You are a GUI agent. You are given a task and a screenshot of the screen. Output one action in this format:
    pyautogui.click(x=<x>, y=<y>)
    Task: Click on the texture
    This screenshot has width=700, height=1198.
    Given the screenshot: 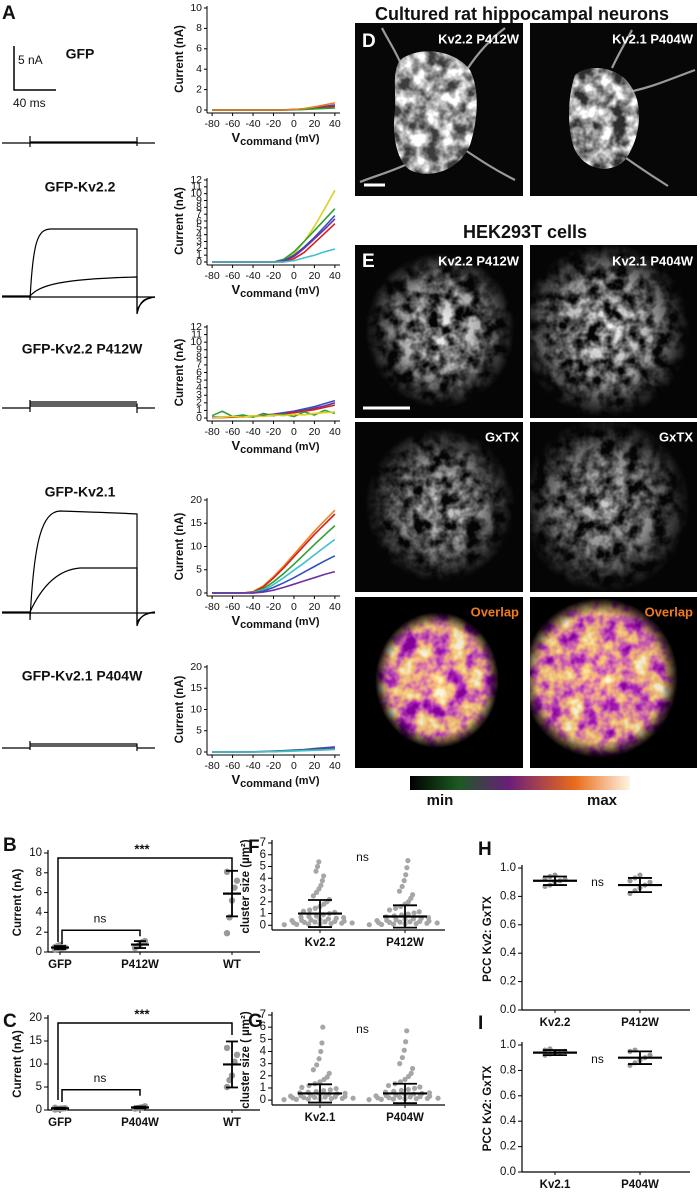 What is the action you would take?
    pyautogui.click(x=613, y=682)
    